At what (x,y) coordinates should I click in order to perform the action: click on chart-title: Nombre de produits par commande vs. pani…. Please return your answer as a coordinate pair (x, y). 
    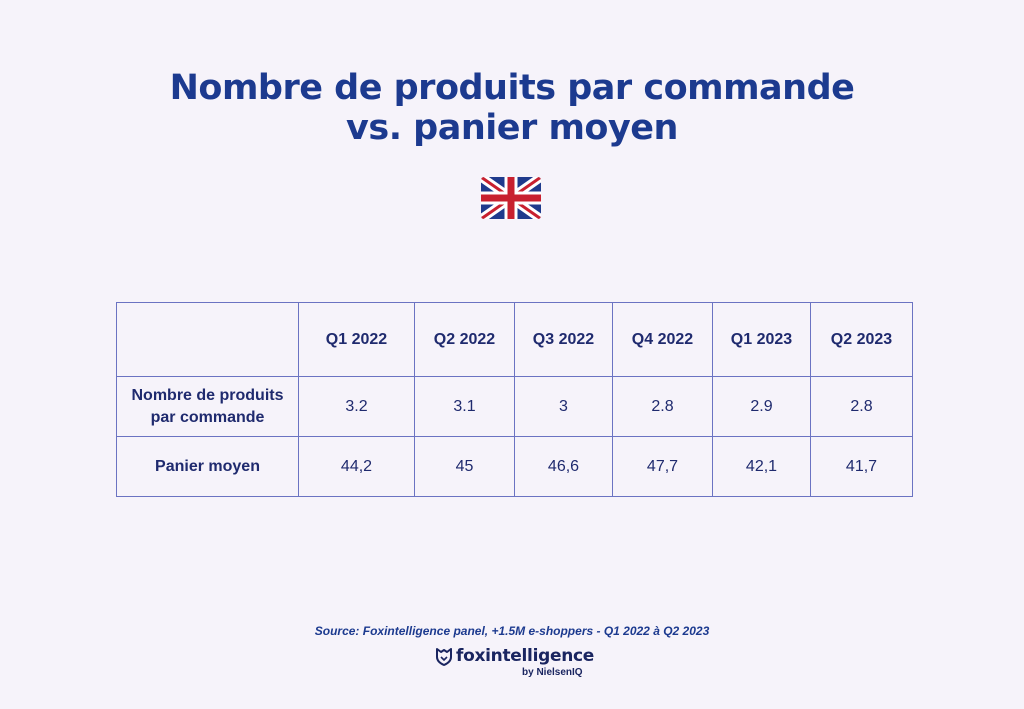
    Looking at the image, I should click on (512, 108).